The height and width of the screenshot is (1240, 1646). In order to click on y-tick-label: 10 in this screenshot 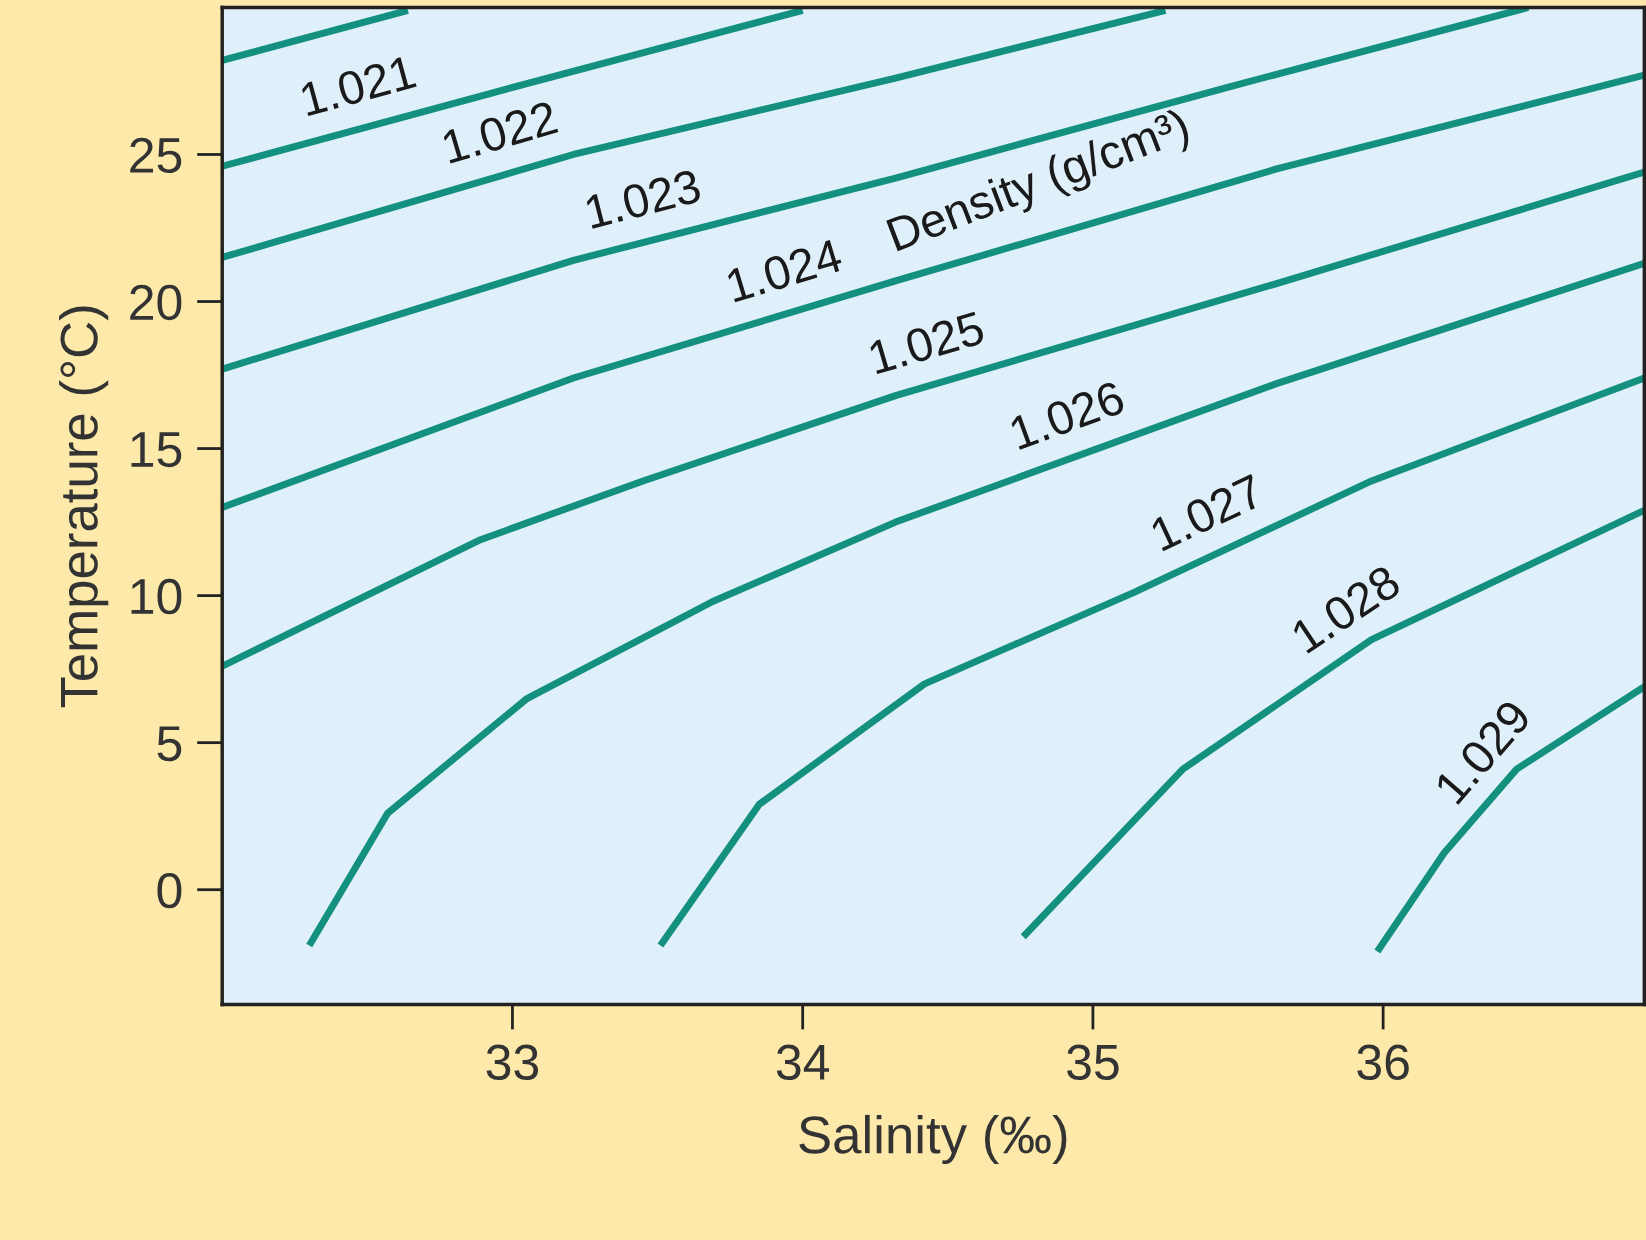, I will do `click(156, 596)`.